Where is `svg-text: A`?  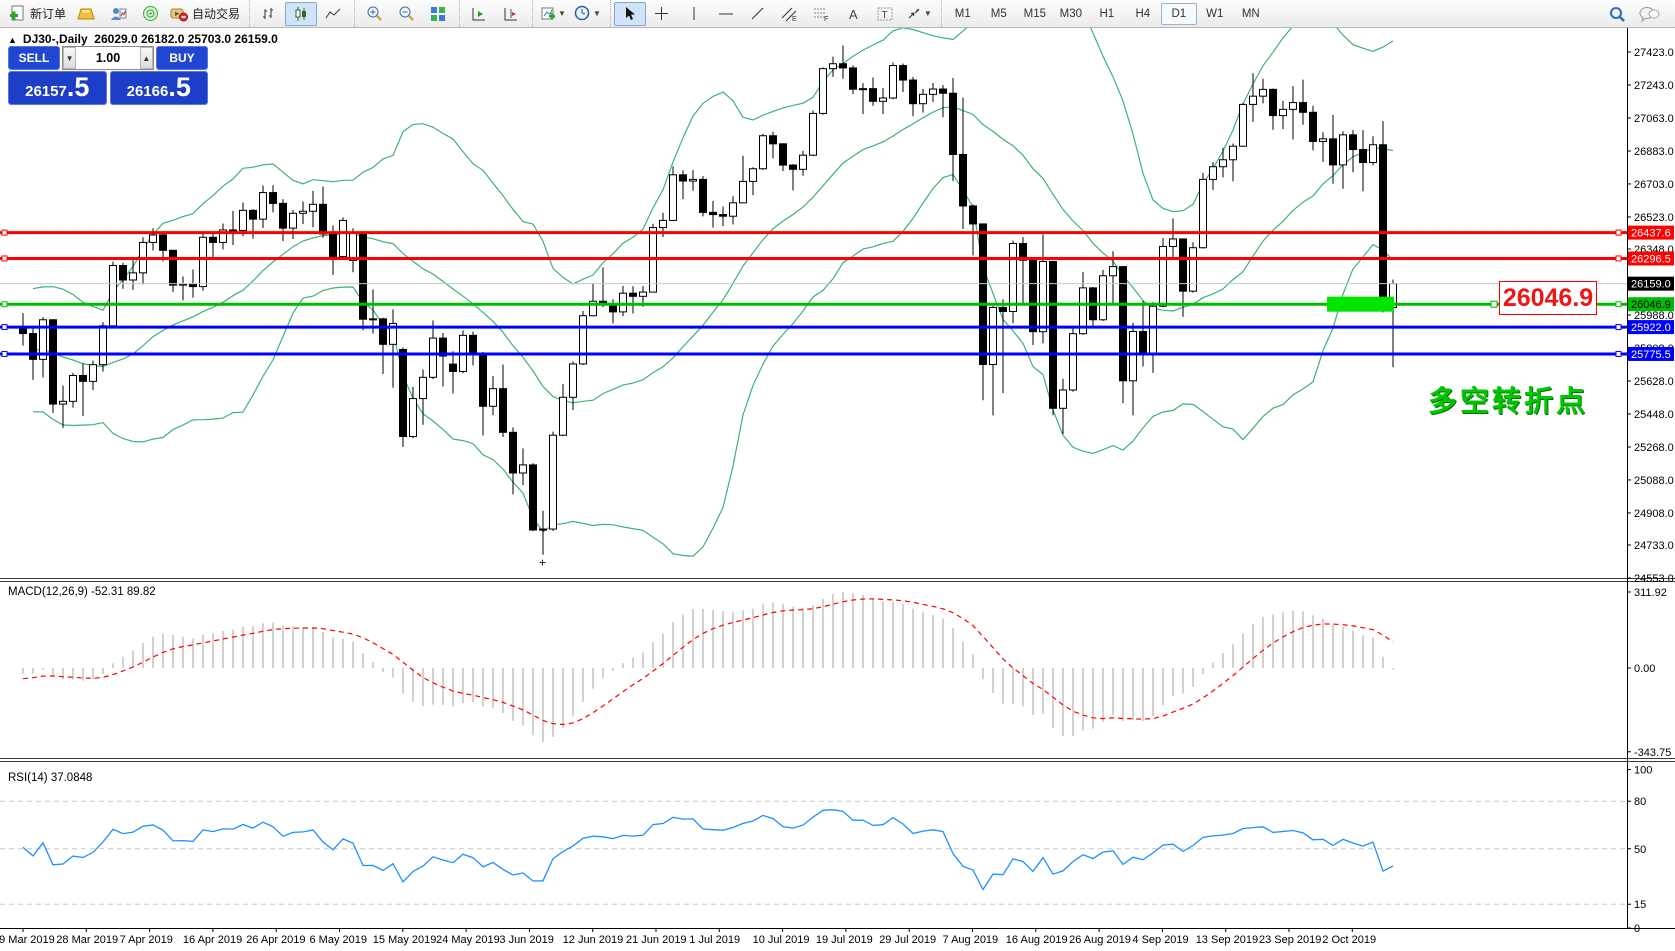 svg-text: A is located at coordinates (853, 14).